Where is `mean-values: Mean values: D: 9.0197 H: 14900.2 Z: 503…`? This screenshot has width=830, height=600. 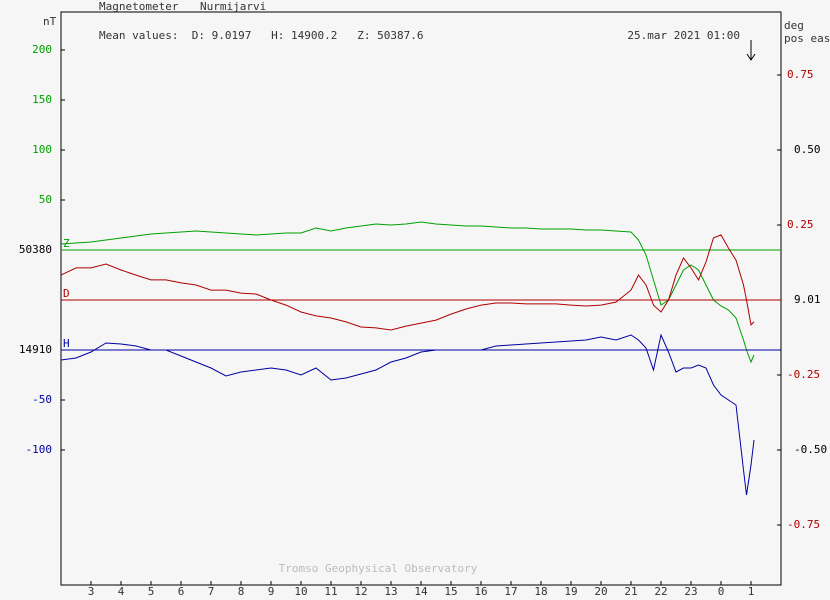 mean-values: Mean values: D: 9.0197 H: 14900.2 Z: 503… is located at coordinates (261, 35).